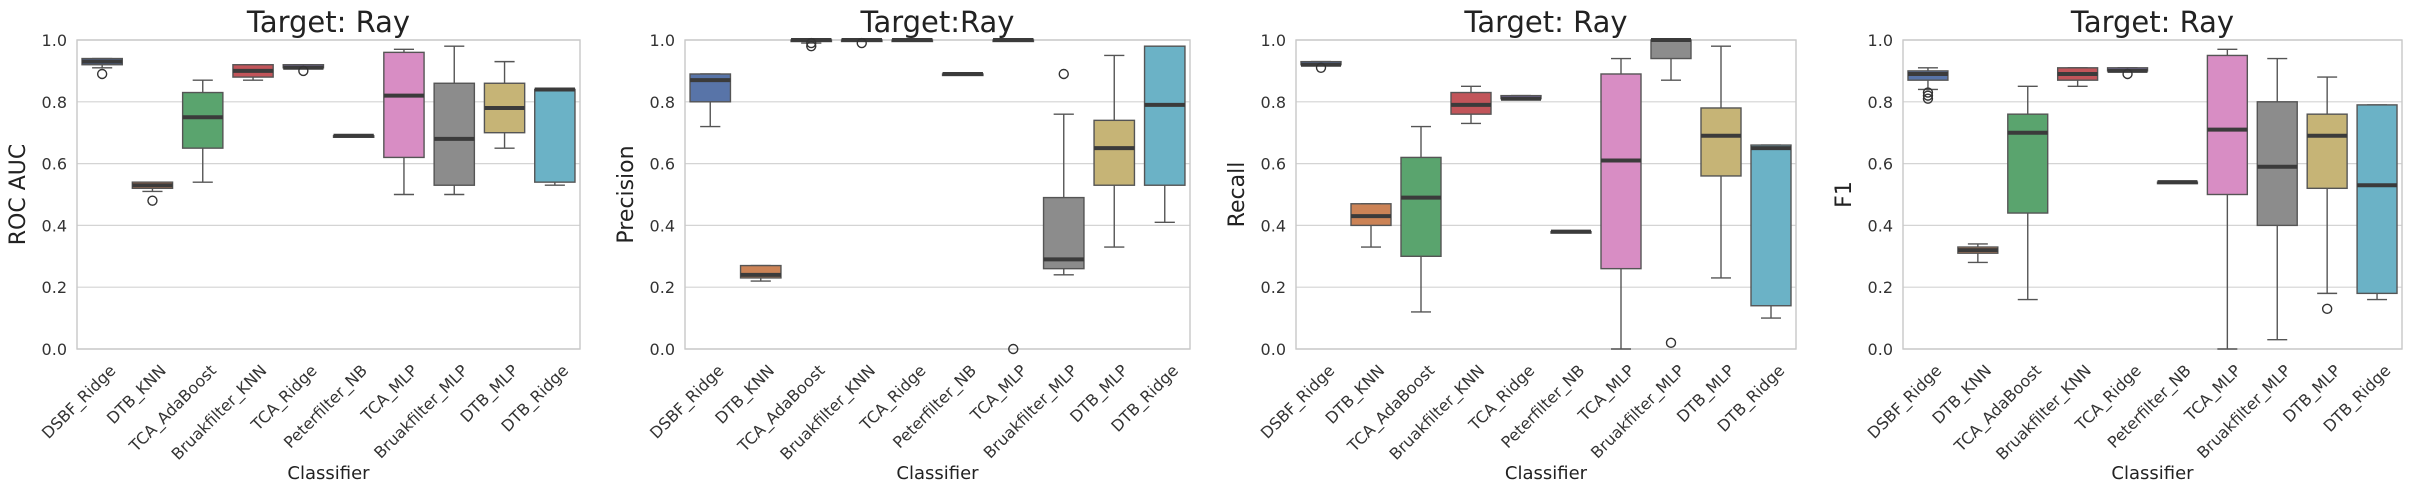 This screenshot has width=2417, height=492. Describe the element at coordinates (18, 194) in the screenshot. I see `y-axis-label: ROC AUC` at that location.